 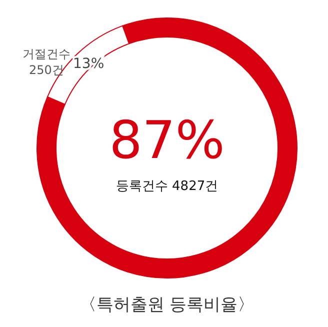 What do you see at coordinates (167, 186) in the screenshot?
I see `slice-label: 등록건수 4827건` at bounding box center [167, 186].